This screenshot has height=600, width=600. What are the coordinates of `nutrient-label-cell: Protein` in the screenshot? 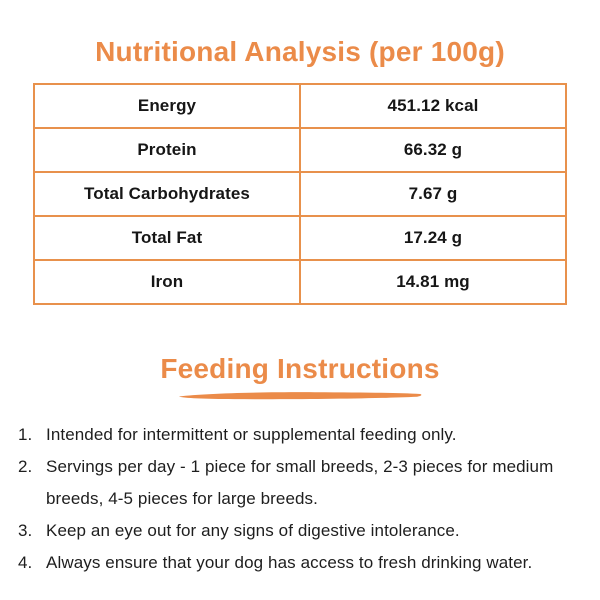 It's located at (167, 150).